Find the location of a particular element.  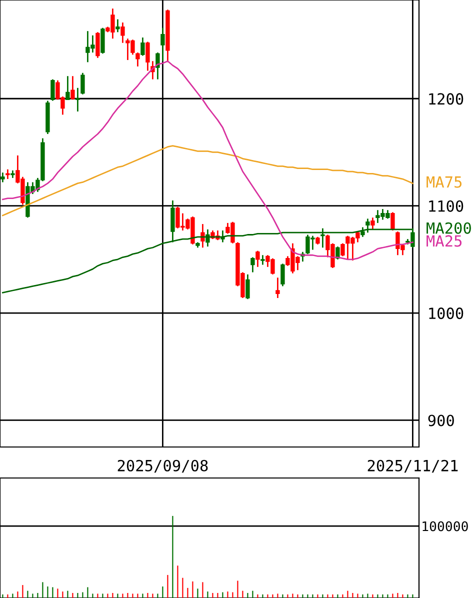

series-label: MA75 is located at coordinates (444, 182).